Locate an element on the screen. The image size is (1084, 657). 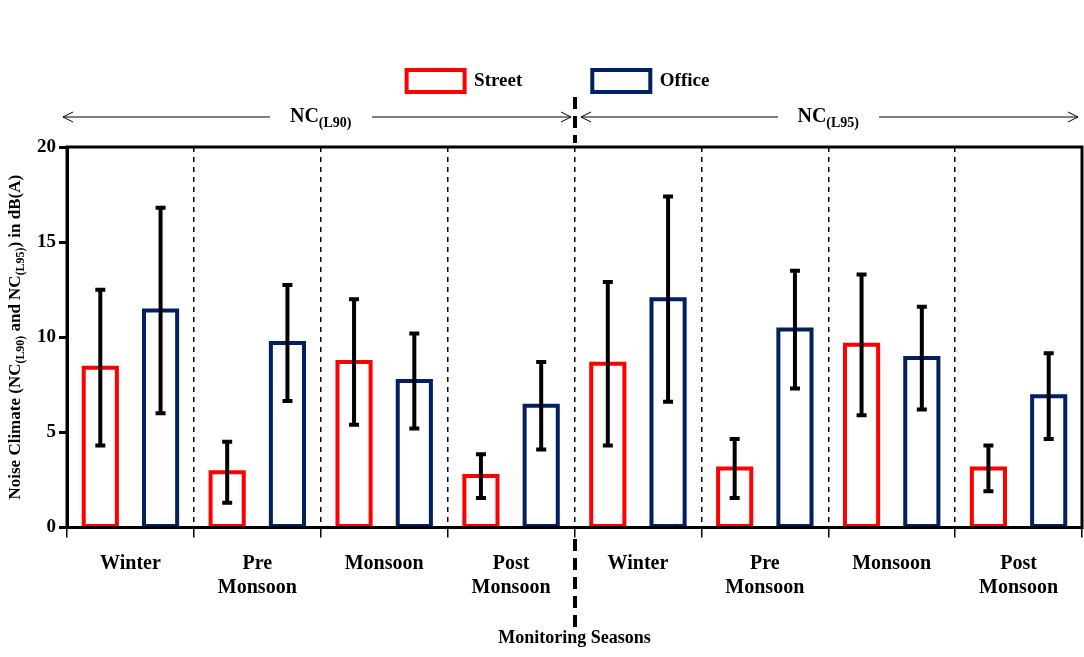
legend-label: Street is located at coordinates (498, 79).